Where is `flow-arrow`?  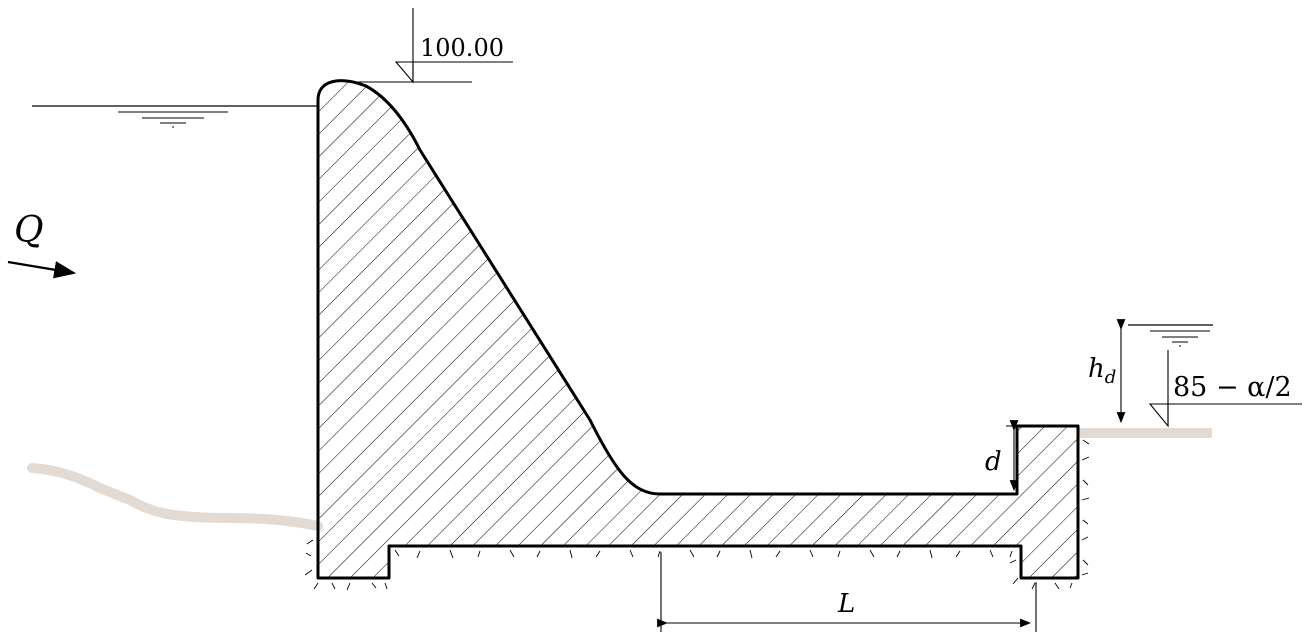 flow-arrow is located at coordinates (42, 269).